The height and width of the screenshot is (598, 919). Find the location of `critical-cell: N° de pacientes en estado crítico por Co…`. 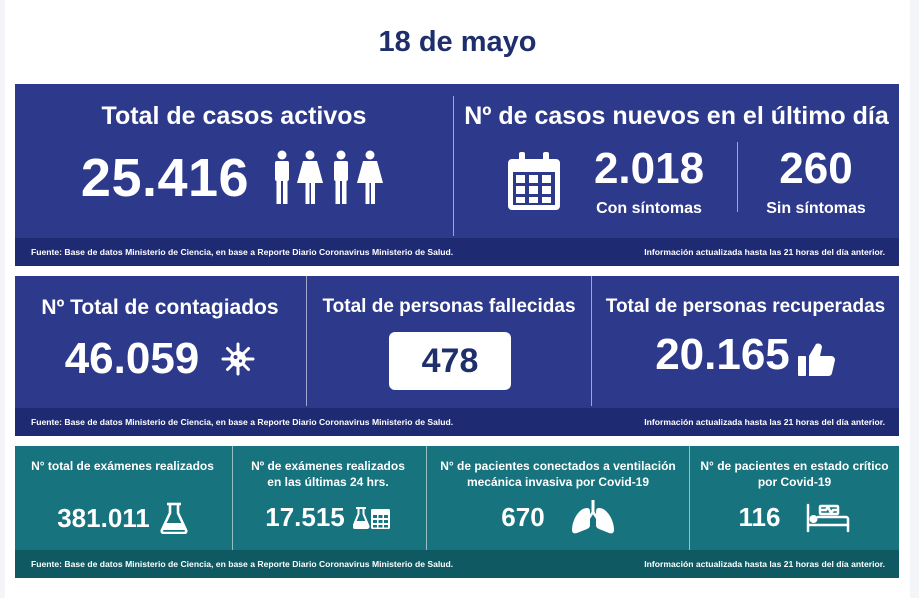

critical-cell: N° de pacientes en estado crítico por Co… is located at coordinates (794, 498).